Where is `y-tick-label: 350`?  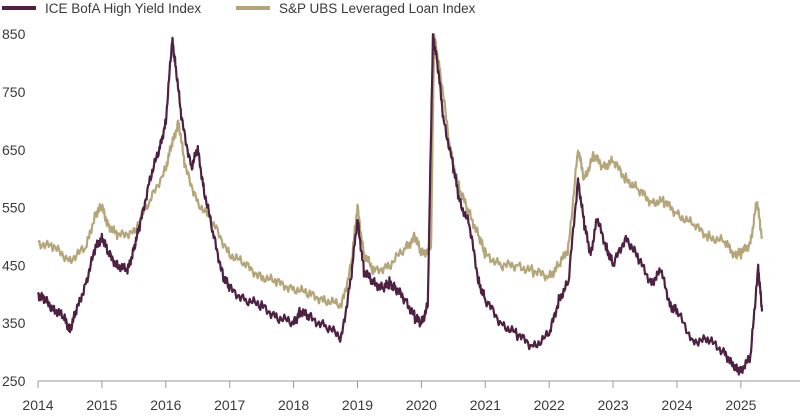 y-tick-label: 350 is located at coordinates (14, 323).